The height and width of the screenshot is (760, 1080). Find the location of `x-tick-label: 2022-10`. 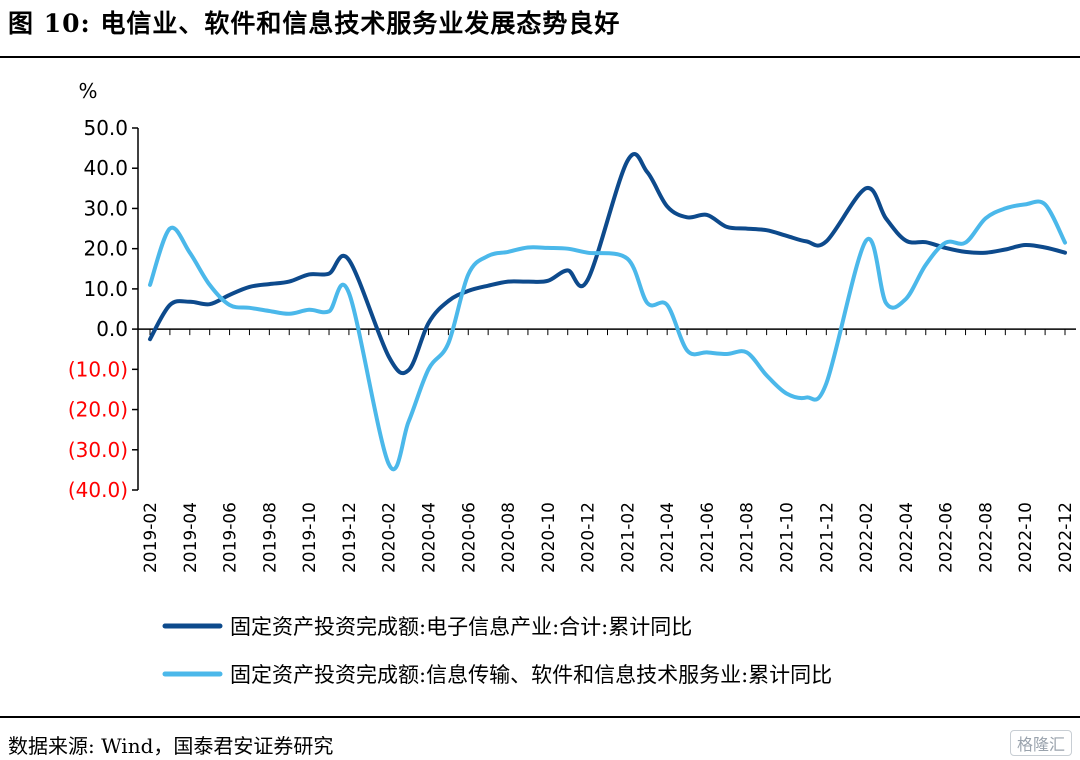

x-tick-label: 2022-10 is located at coordinates (1026, 537).